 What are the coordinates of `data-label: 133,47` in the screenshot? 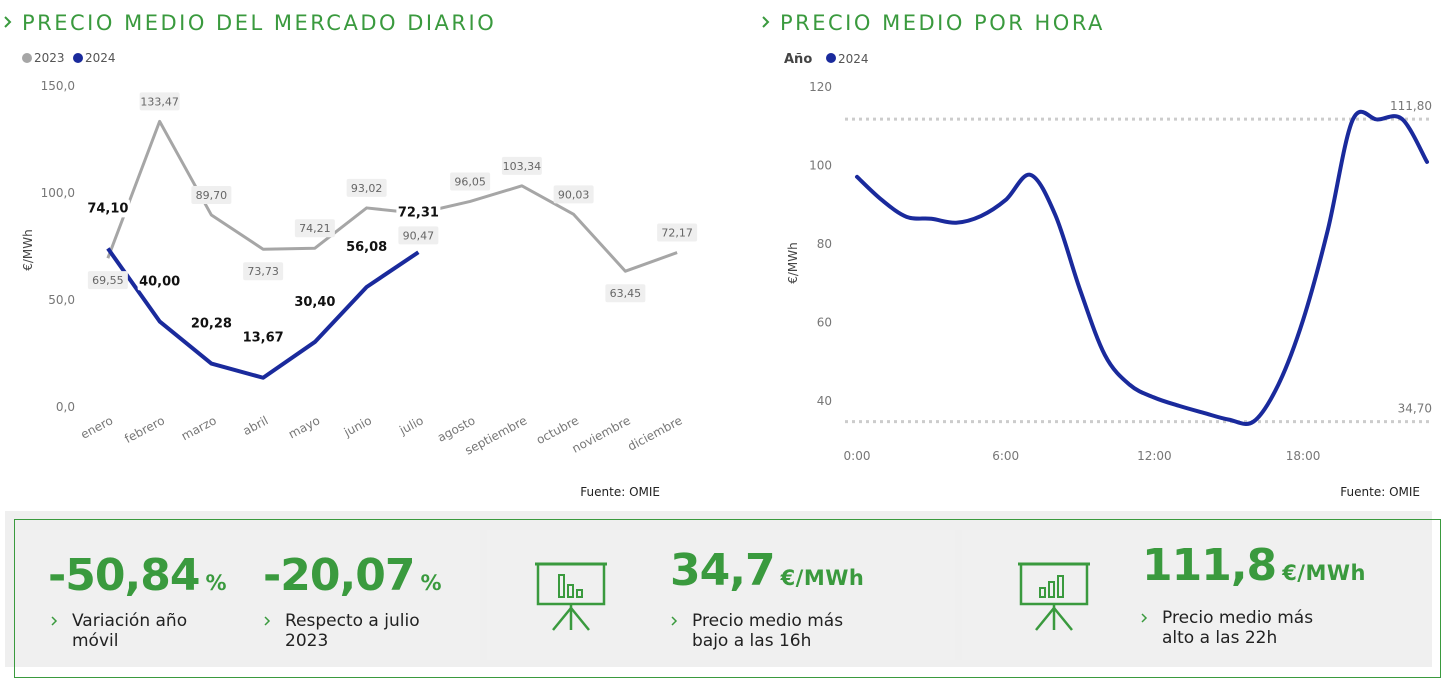 It's located at (159, 101).